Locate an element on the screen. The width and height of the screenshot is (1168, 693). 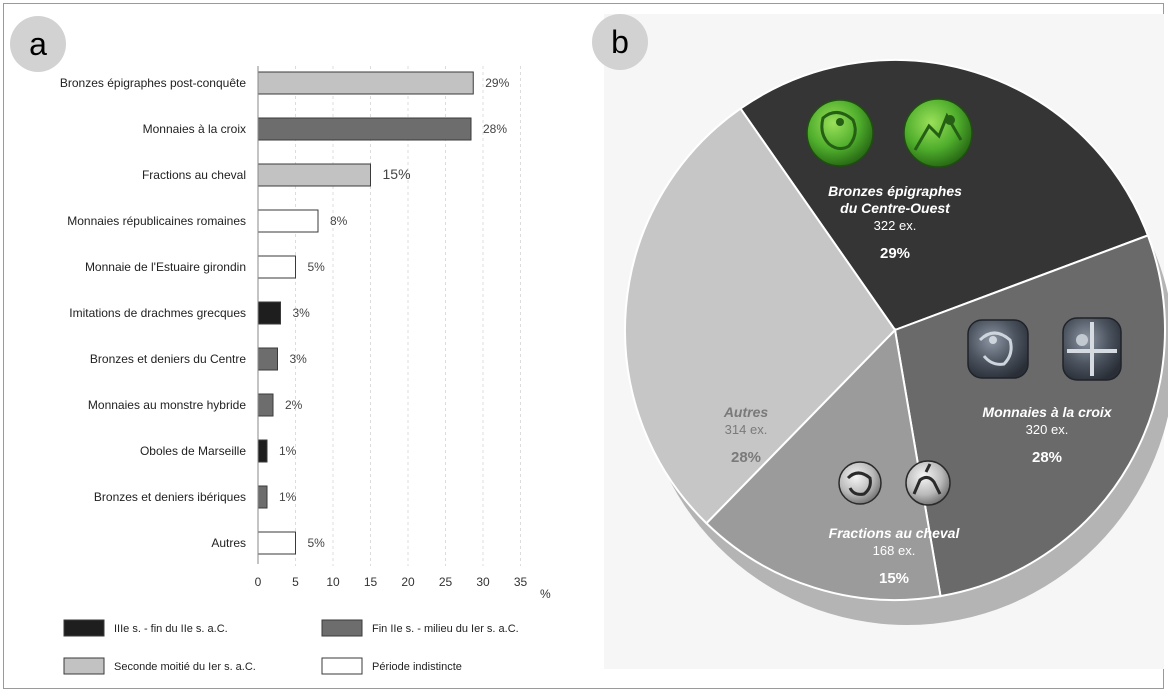
x-tick-label: 20 is located at coordinates (408, 582).